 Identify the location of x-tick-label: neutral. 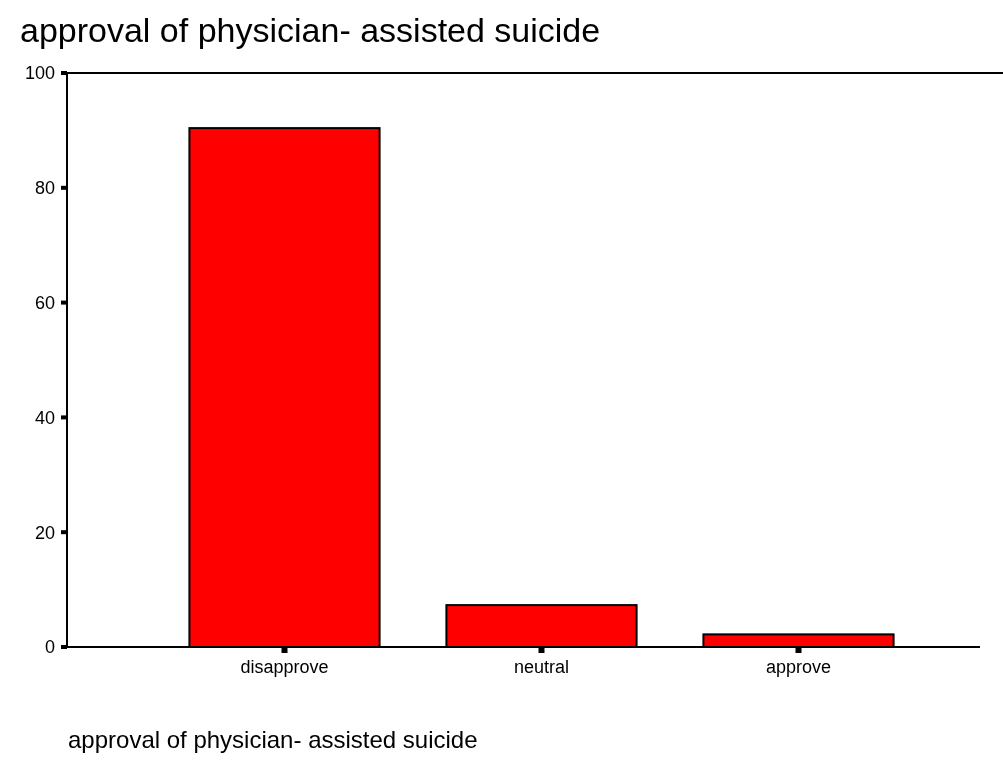
(541, 667).